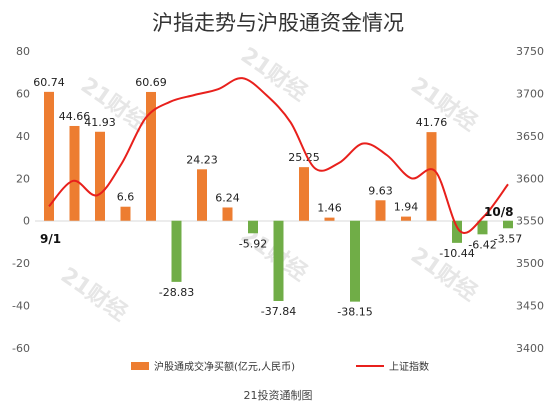  I want to click on right-axis: 3750 3700 3650 3600 3550 3500 3450 3400, so click(530, 200).